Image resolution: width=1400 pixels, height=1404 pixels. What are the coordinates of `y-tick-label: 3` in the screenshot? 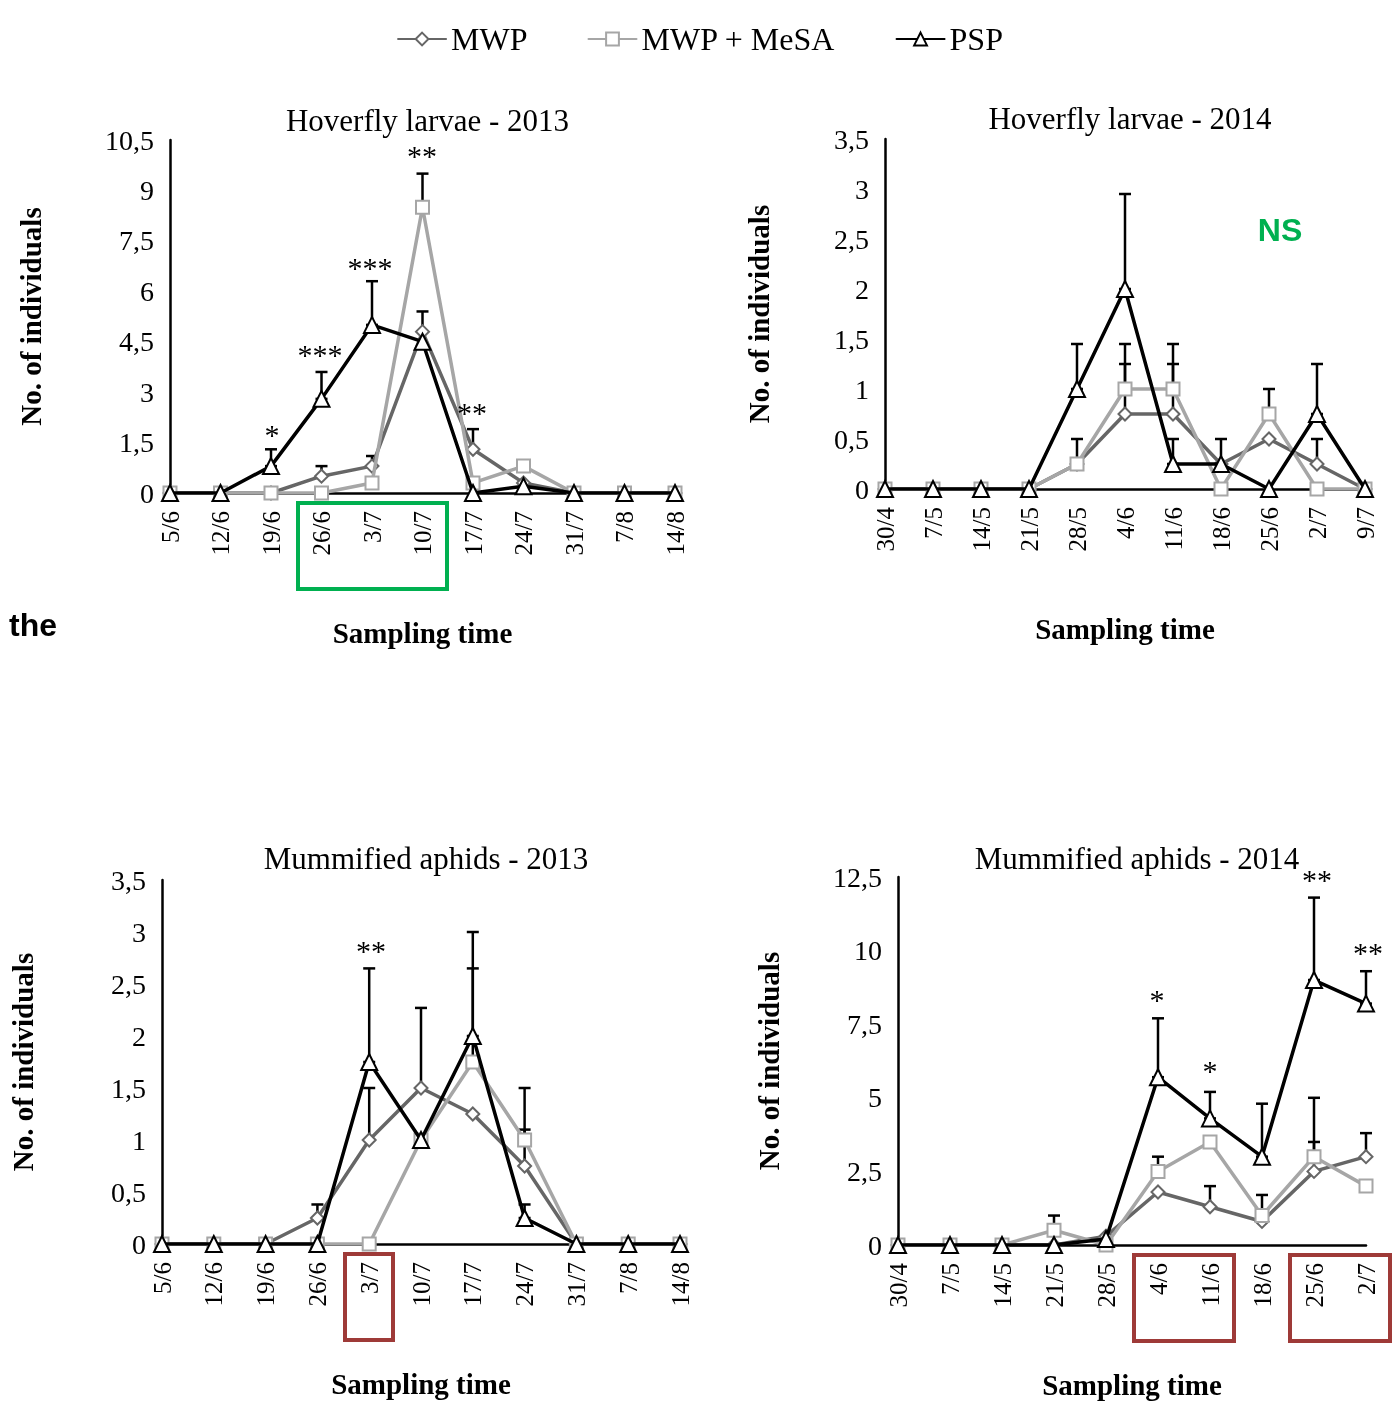 It's located at (862, 189).